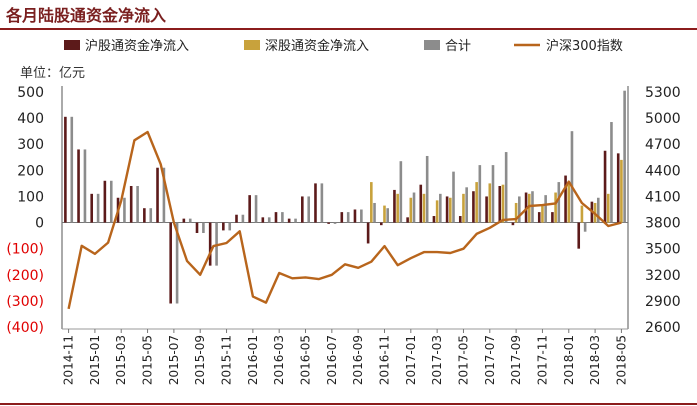  Describe the element at coordinates (542, 360) in the screenshot. I see `x-tick-label: 2017-11` at that location.